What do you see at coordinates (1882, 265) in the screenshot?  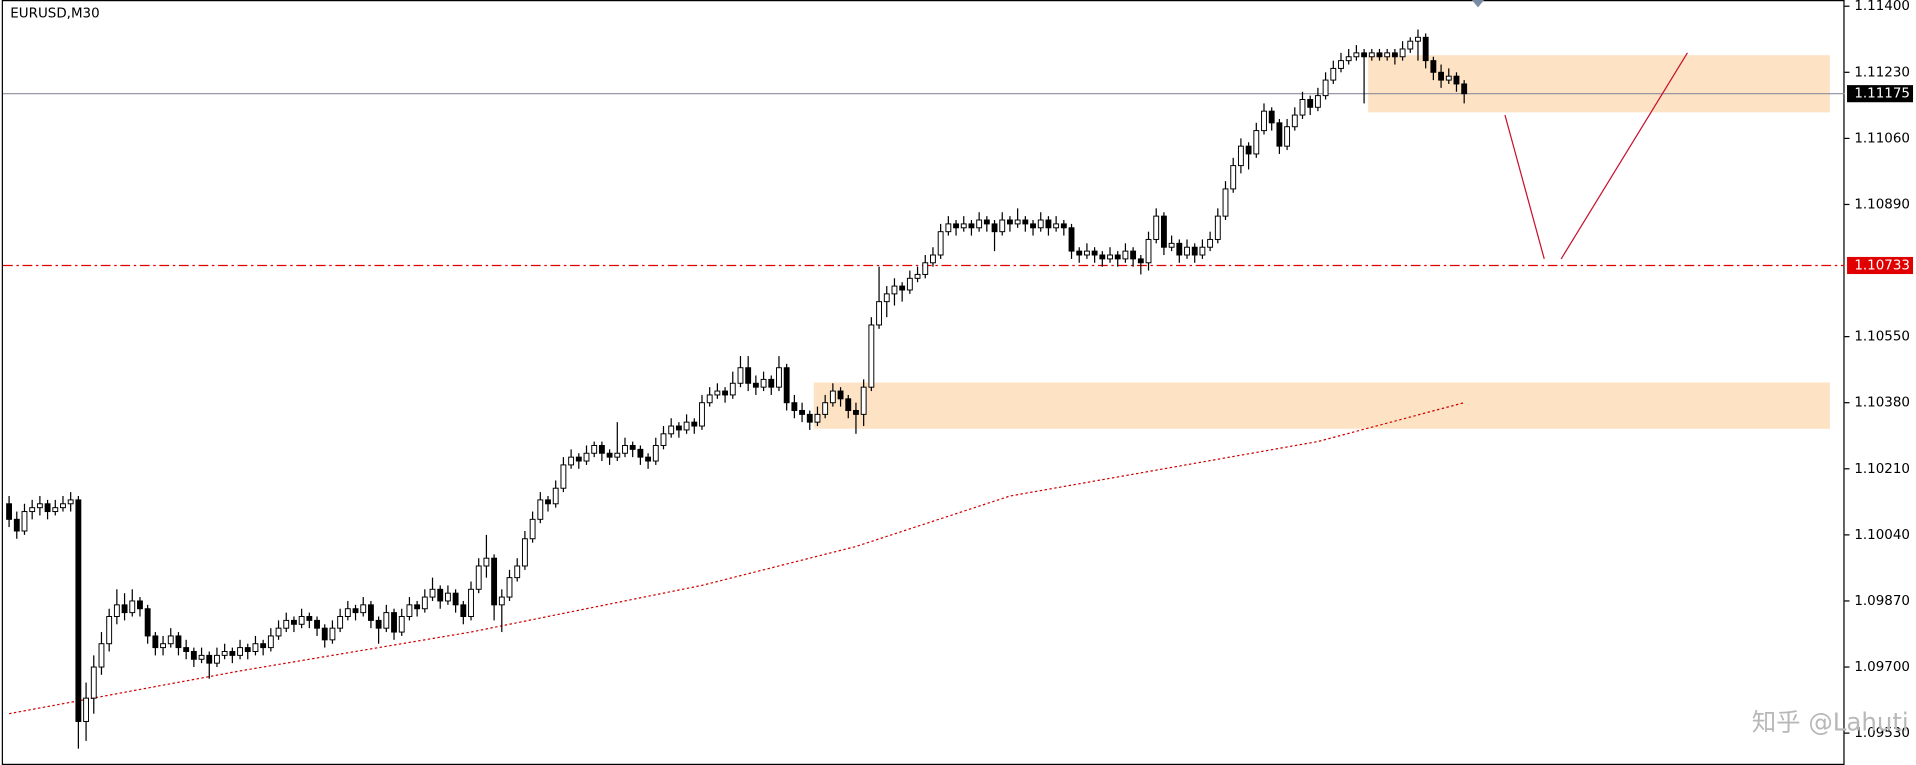 I see `price-label: 1.10733` at bounding box center [1882, 265].